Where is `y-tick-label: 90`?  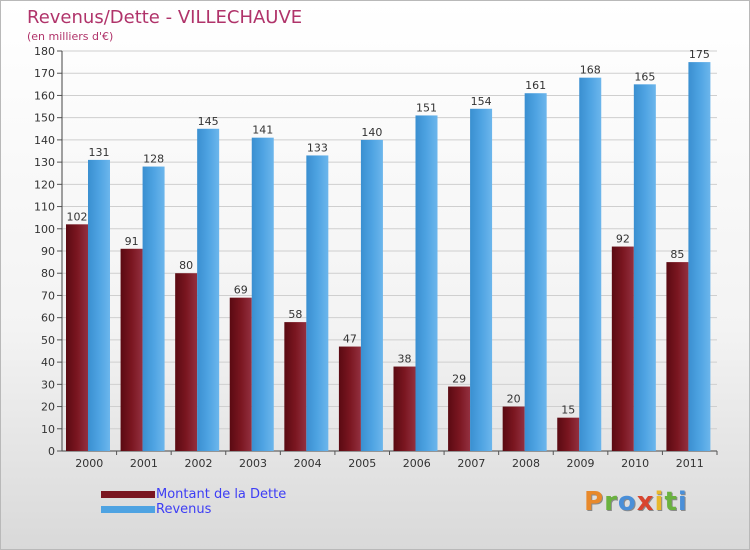
y-tick-label: 90 is located at coordinates (48, 251).